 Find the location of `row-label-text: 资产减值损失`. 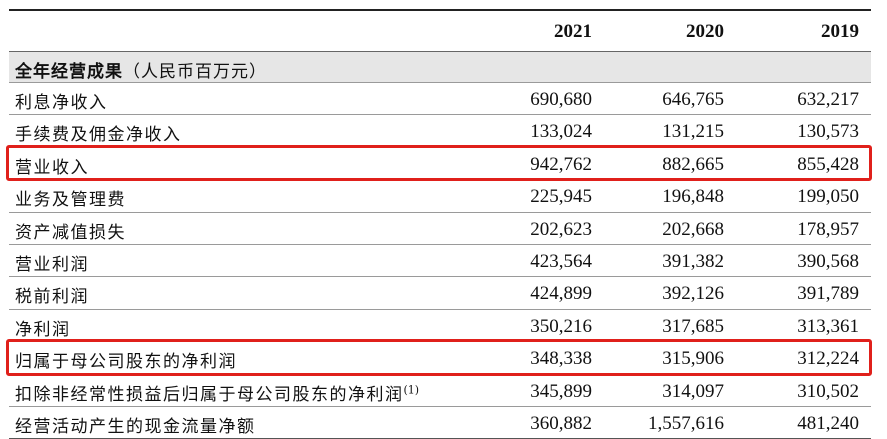

row-label-text: 资产减值损失 is located at coordinates (70, 232).